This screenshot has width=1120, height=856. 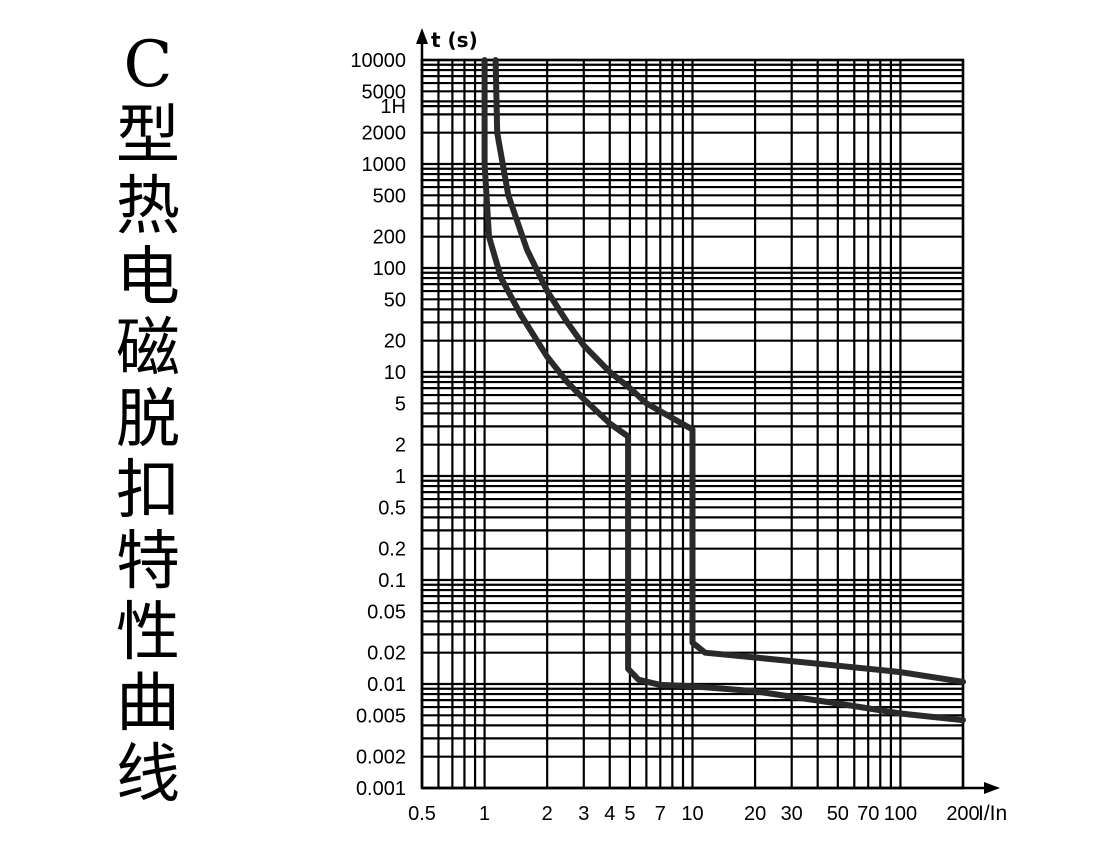 I want to click on x-tick-label: 0.5, so click(x=422, y=814).